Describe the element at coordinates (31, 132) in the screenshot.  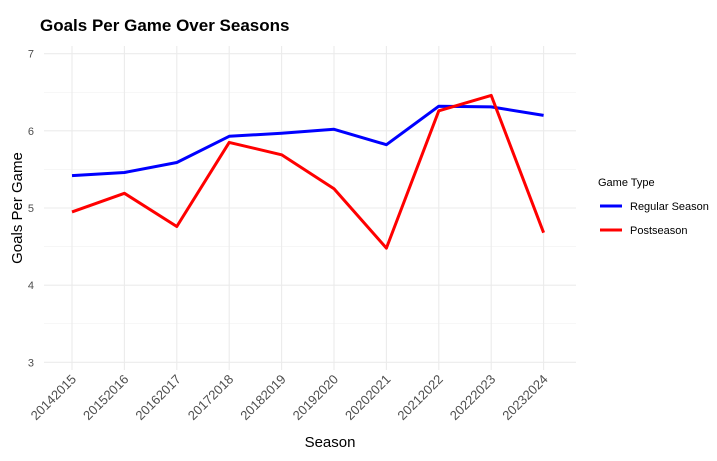
I see `y-tick-label: 6` at that location.